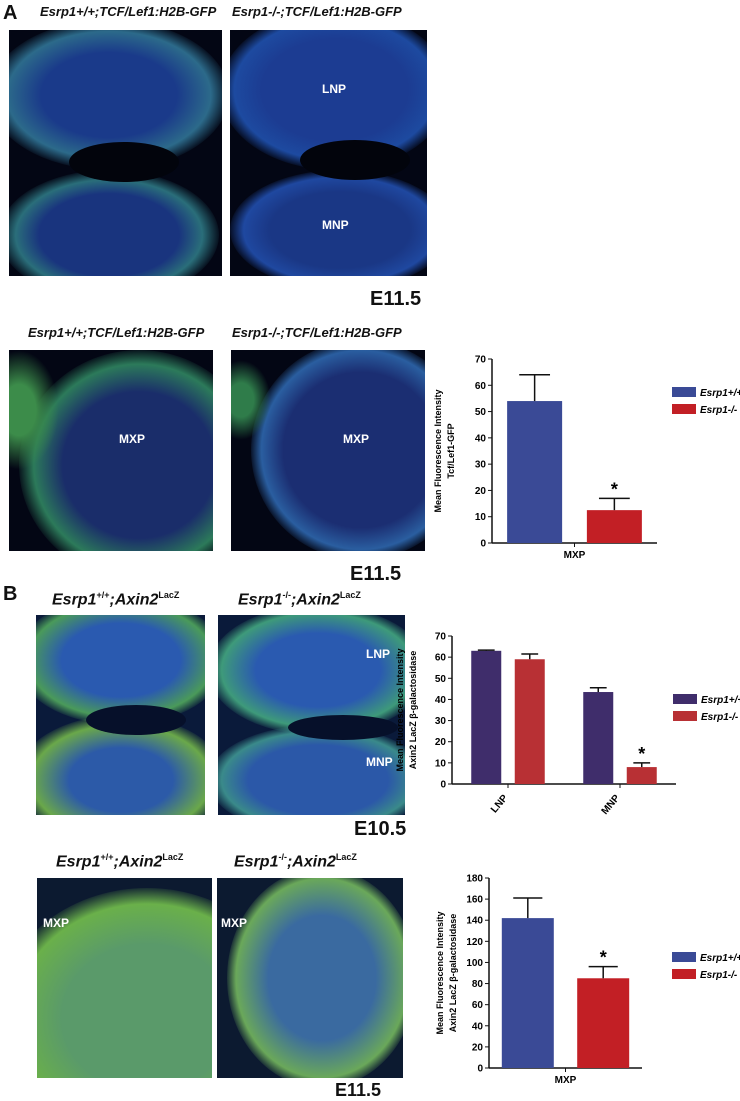  I want to click on row2-stage: E11.5, so click(376, 574).